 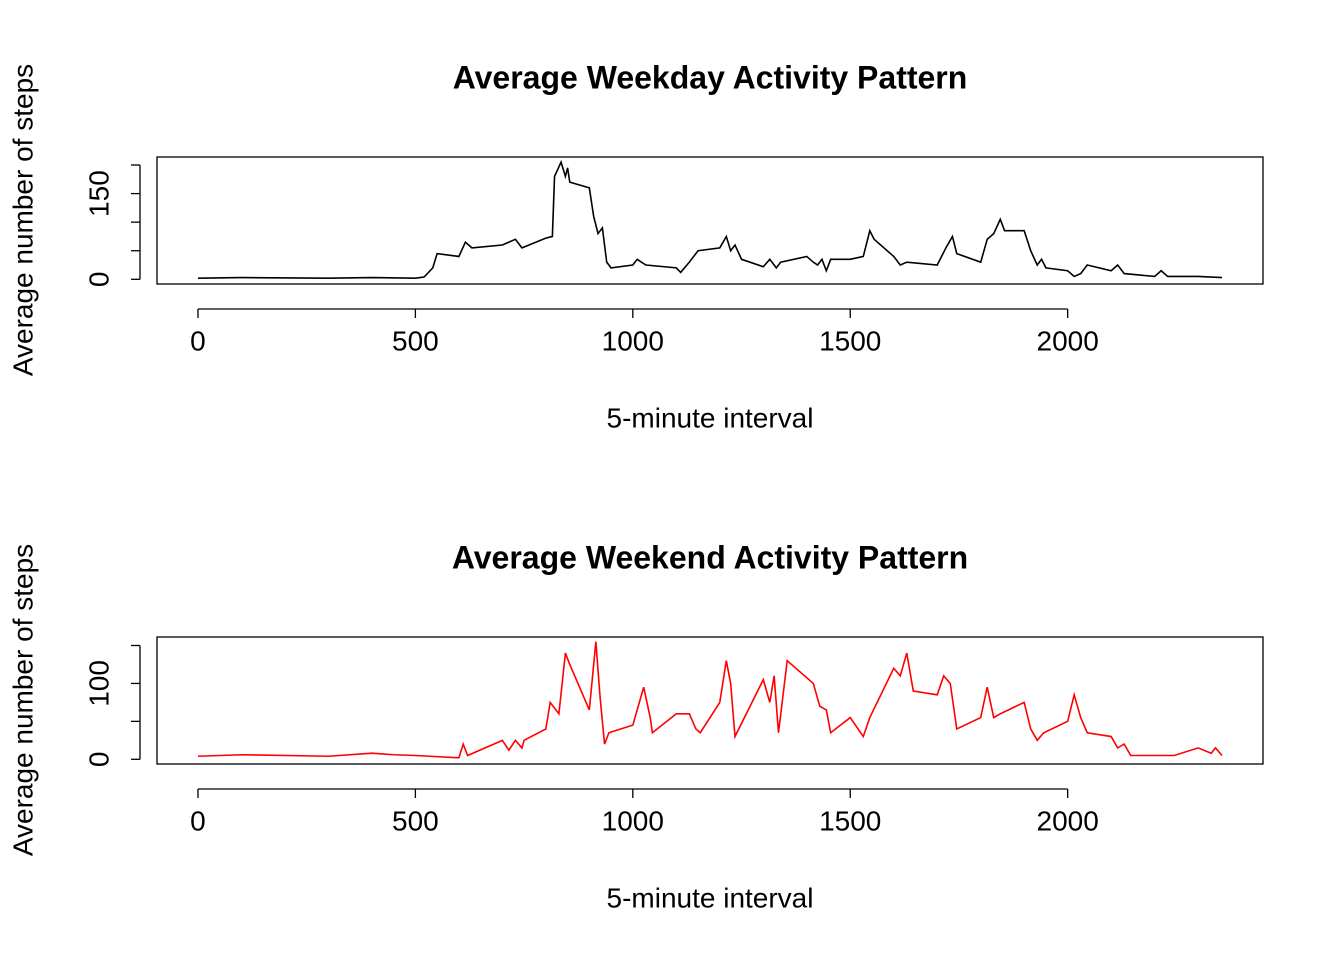 What do you see at coordinates (98, 193) in the screenshot?
I see `y-tick-label: 150` at bounding box center [98, 193].